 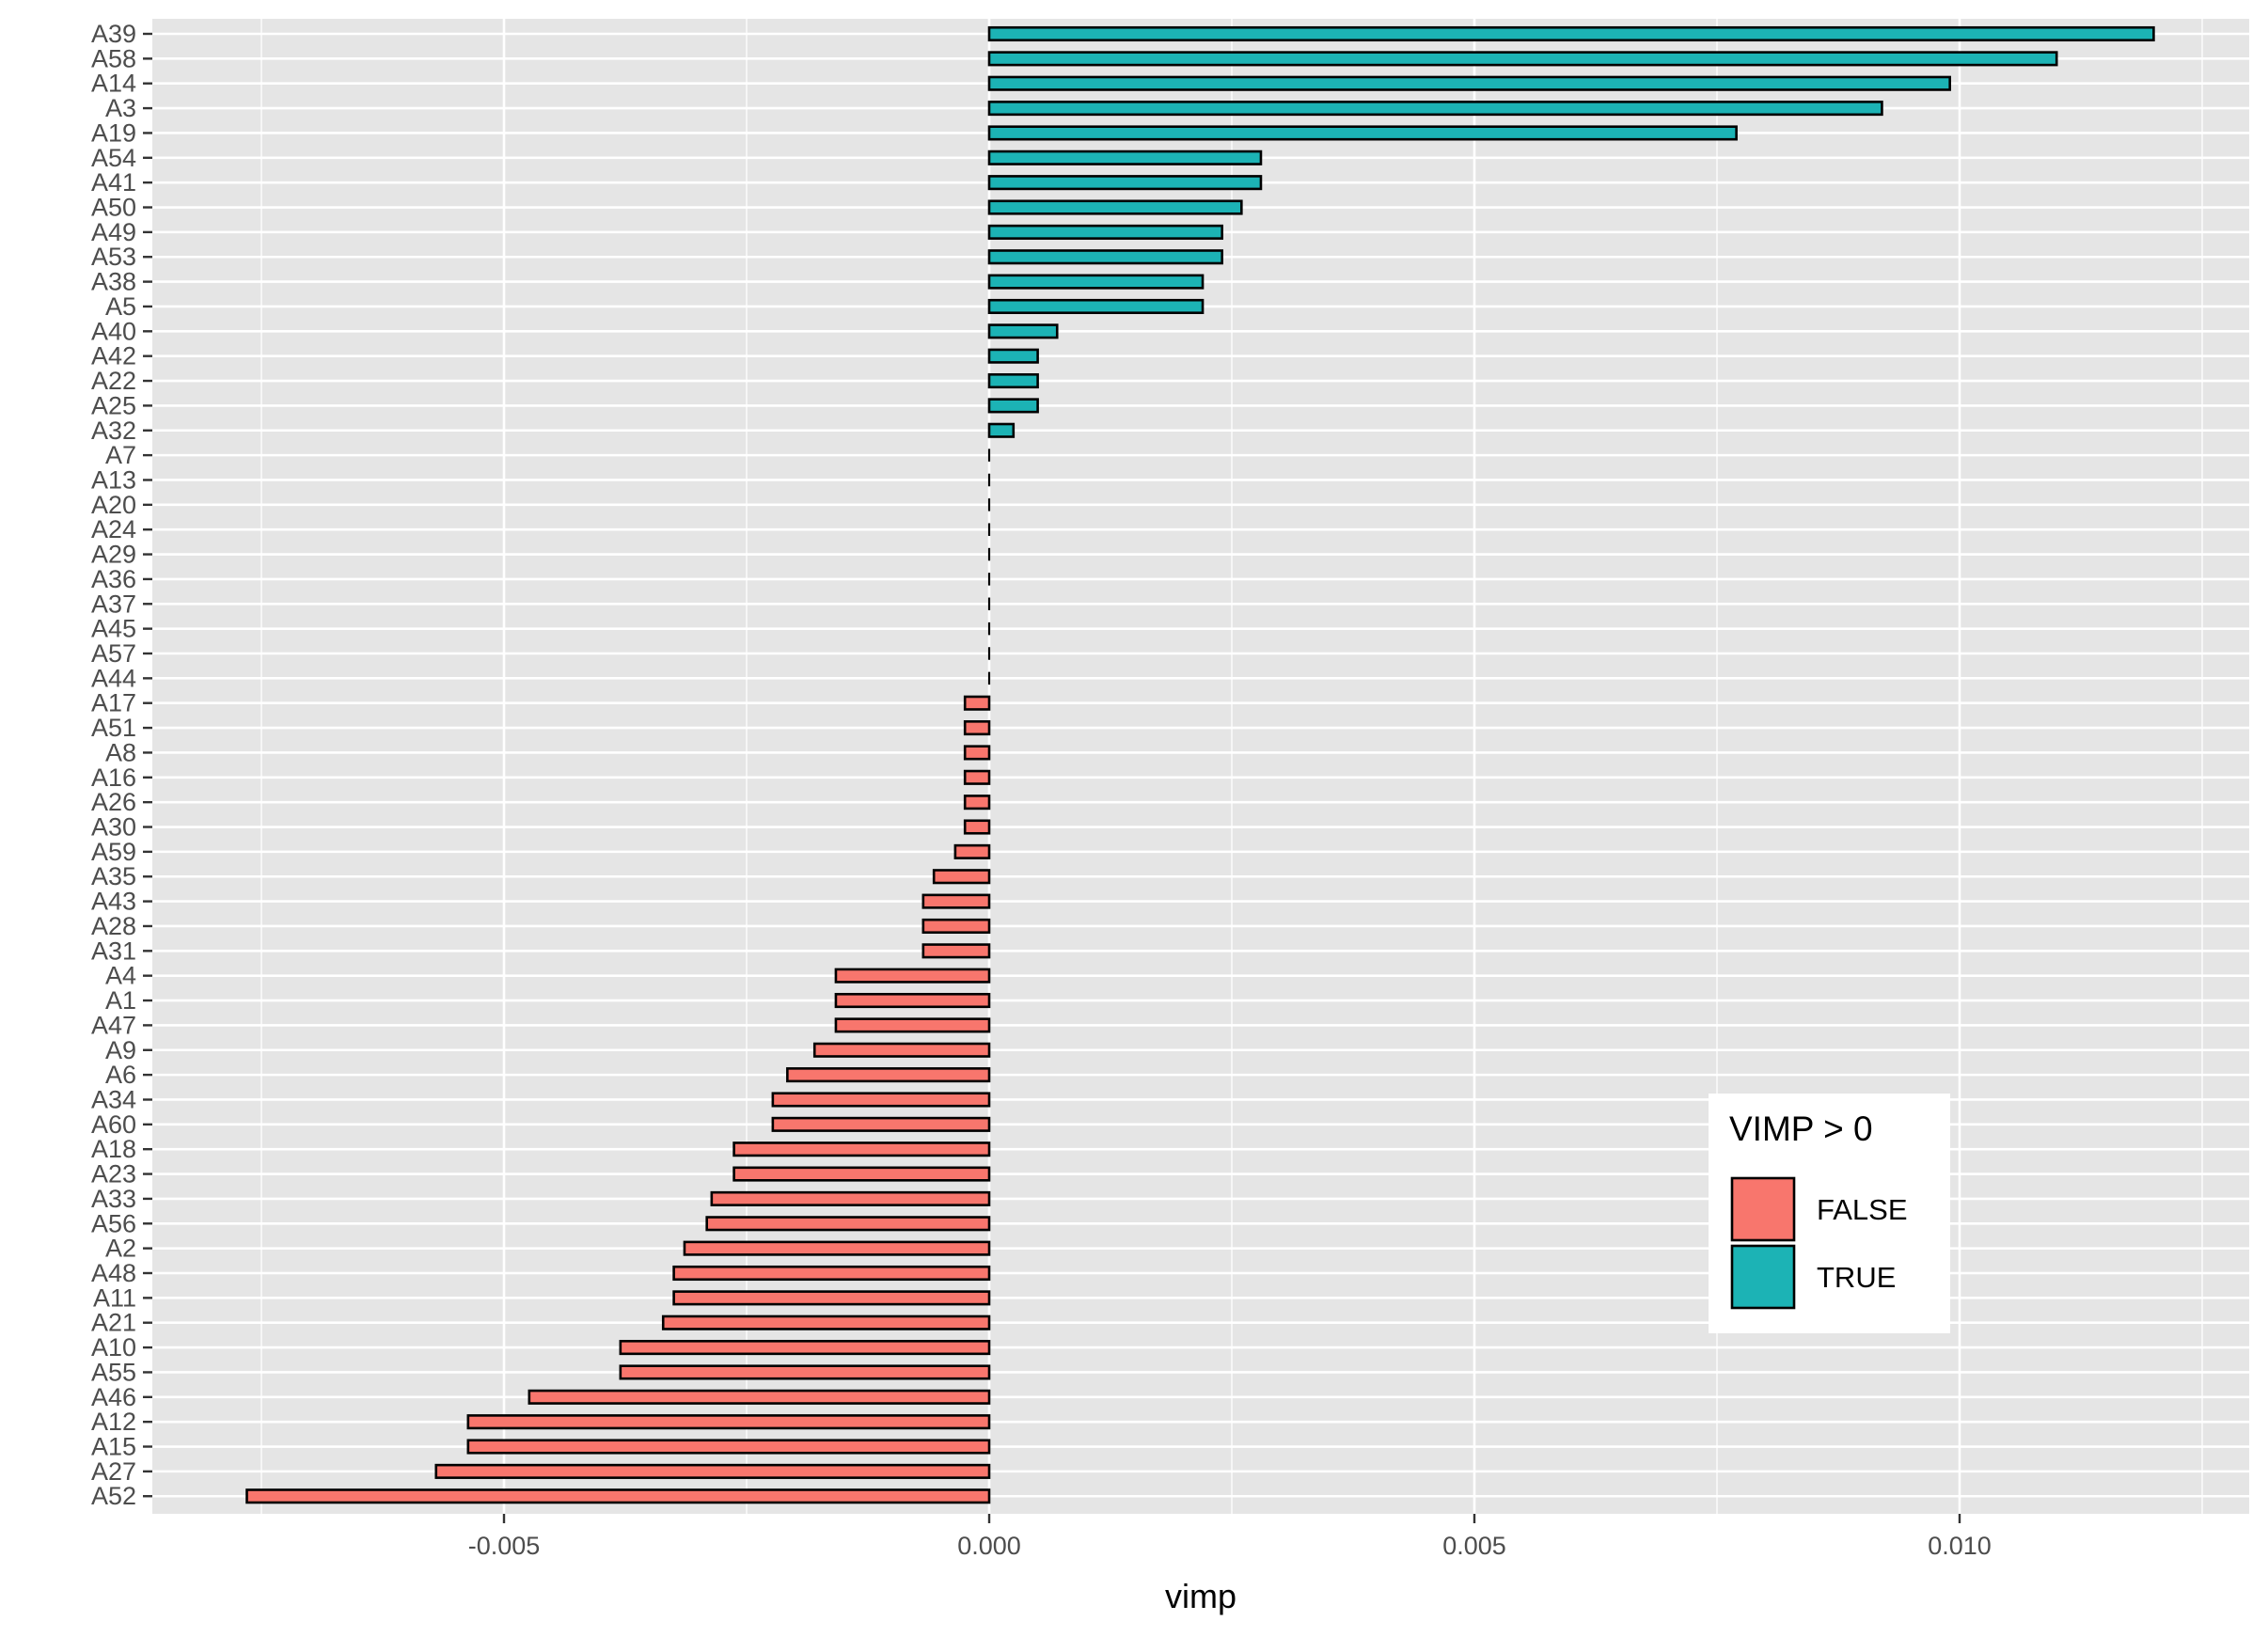 I want to click on y-tick-label: A35, so click(x=113, y=876).